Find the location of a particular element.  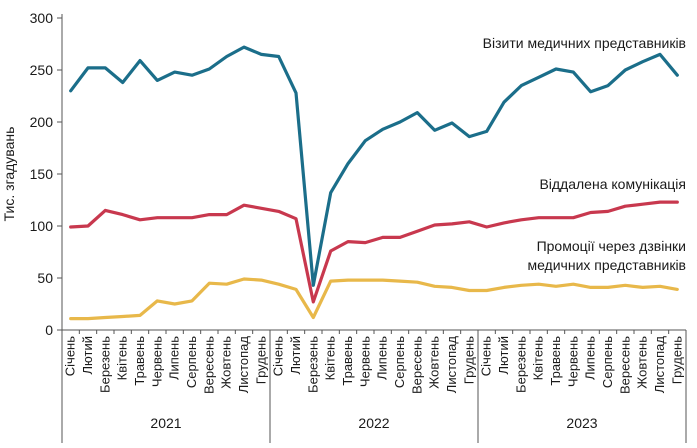

y-axis-label: Тис. згадувань is located at coordinates (9, 174).